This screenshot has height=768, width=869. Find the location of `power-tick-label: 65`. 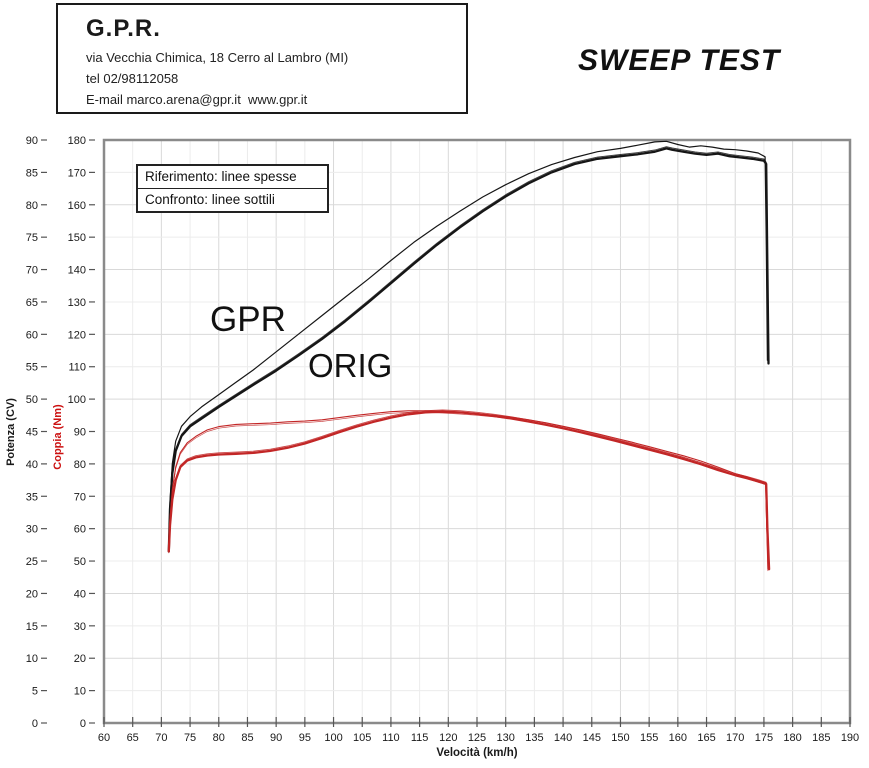

power-tick-label: 65 is located at coordinates (32, 303).